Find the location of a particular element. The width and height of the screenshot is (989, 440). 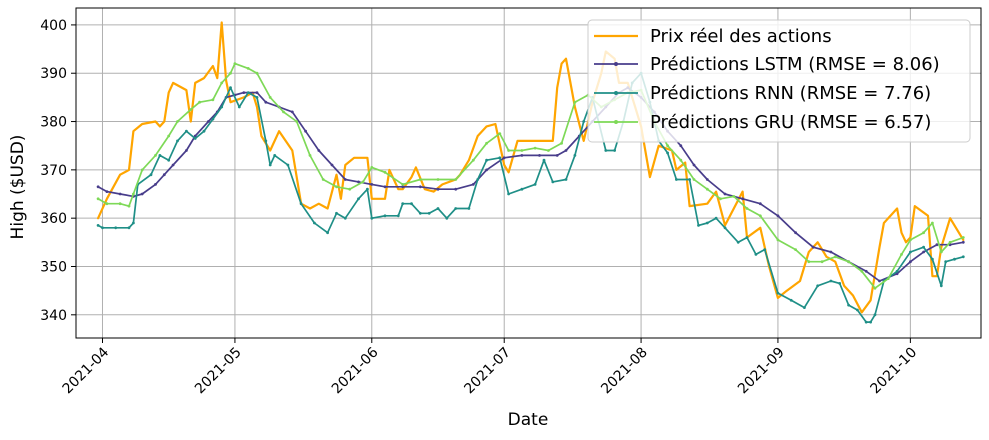

legend-box is located at coordinates (779, 81).